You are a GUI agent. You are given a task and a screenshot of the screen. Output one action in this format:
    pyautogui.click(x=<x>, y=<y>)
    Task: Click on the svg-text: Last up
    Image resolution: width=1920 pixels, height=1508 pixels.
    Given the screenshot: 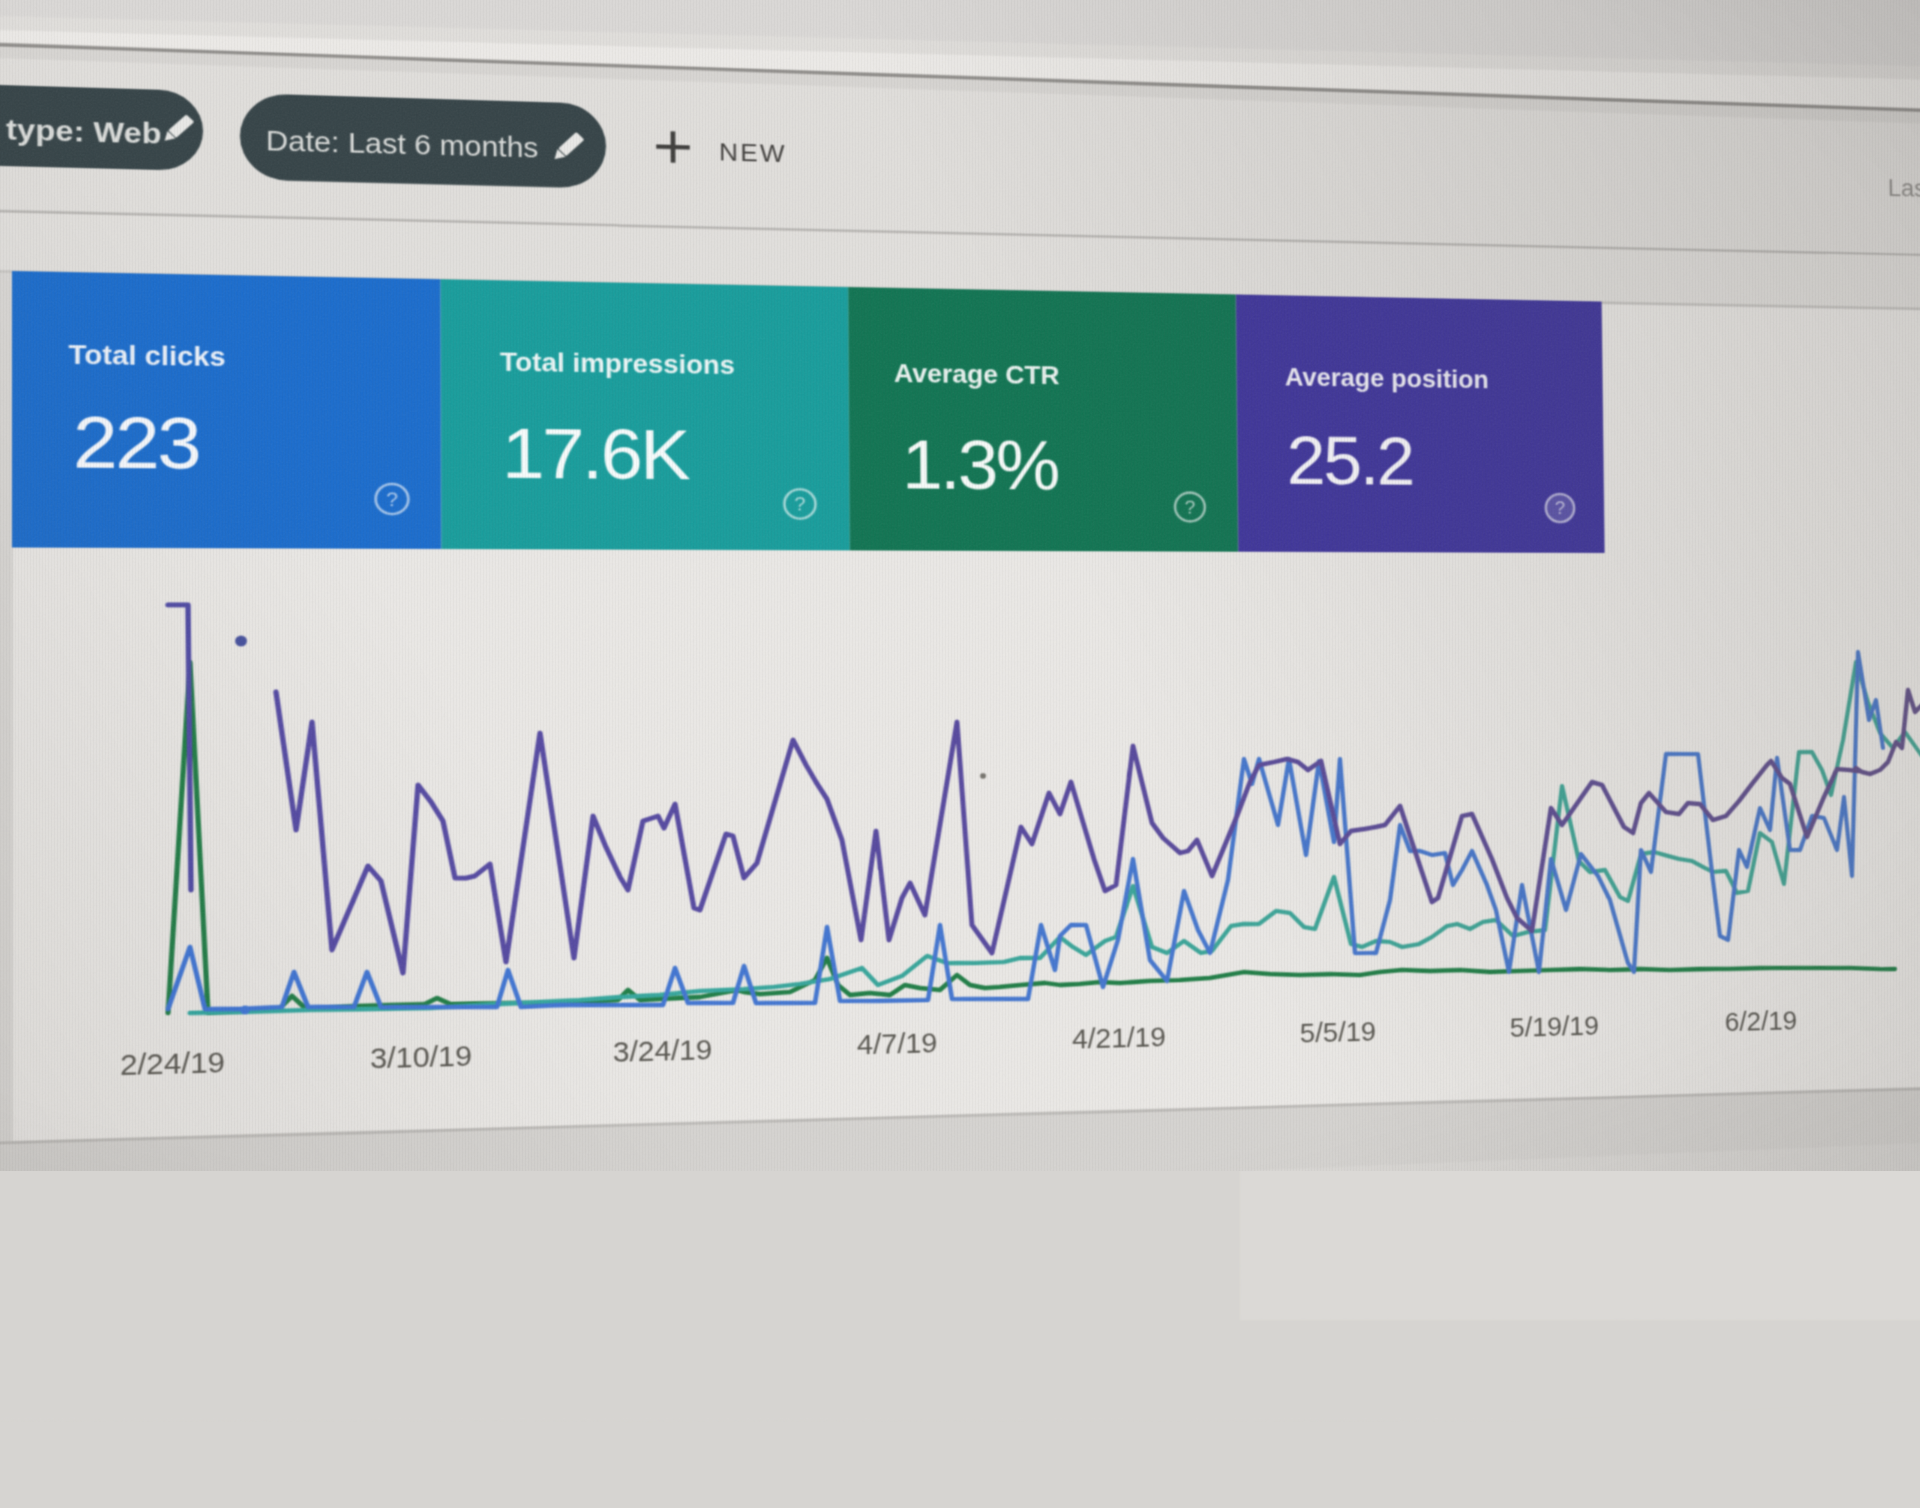 What is the action you would take?
    pyautogui.click(x=1904, y=188)
    